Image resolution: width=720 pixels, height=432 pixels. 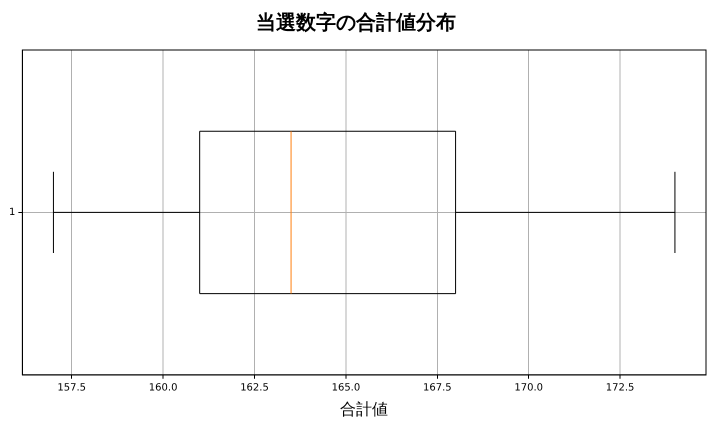 What do you see at coordinates (254, 388) in the screenshot?
I see `x-tick-label: 162.5` at bounding box center [254, 388].